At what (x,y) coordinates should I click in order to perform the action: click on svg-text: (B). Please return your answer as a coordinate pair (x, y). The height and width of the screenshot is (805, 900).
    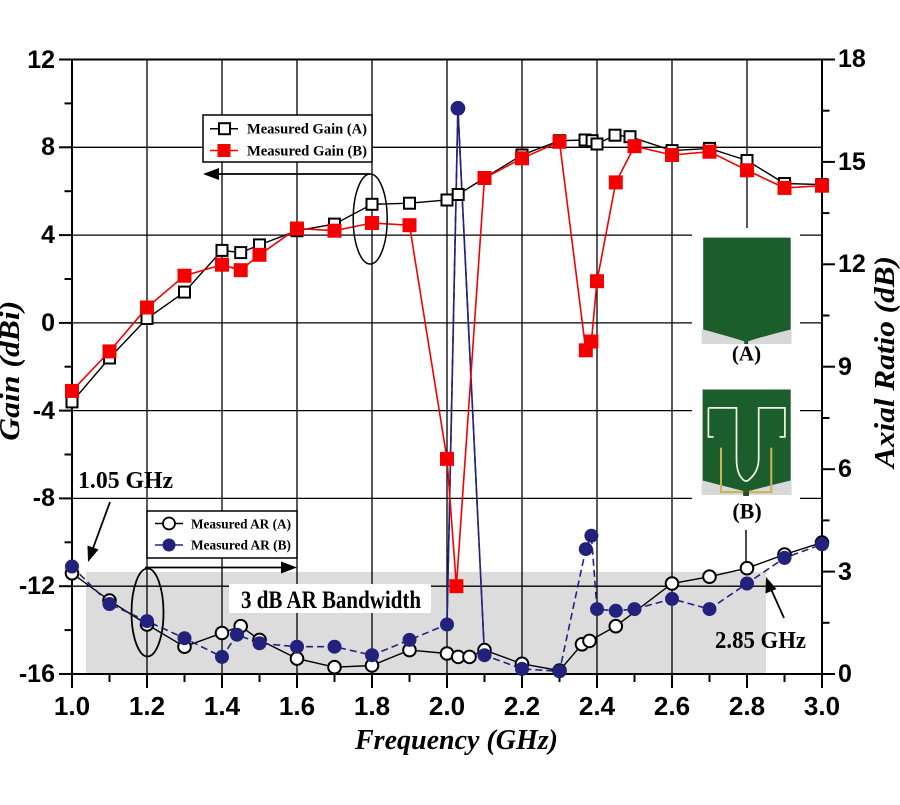
    Looking at the image, I should click on (746, 511).